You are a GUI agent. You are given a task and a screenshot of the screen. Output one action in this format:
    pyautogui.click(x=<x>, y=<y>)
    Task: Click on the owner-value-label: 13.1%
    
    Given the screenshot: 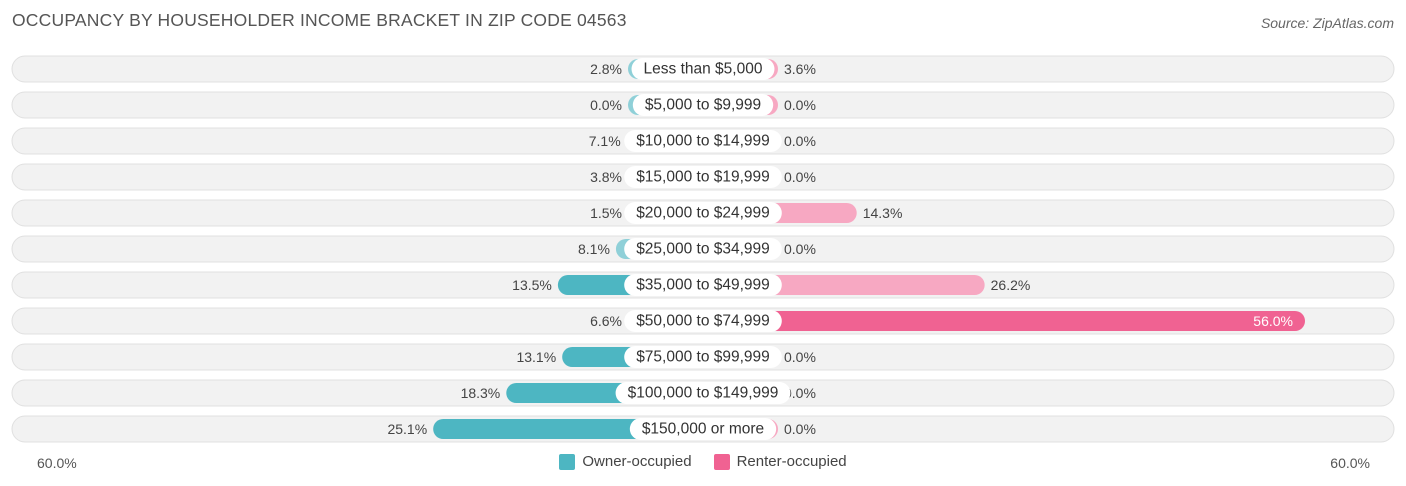 What is the action you would take?
    pyautogui.click(x=536, y=357)
    